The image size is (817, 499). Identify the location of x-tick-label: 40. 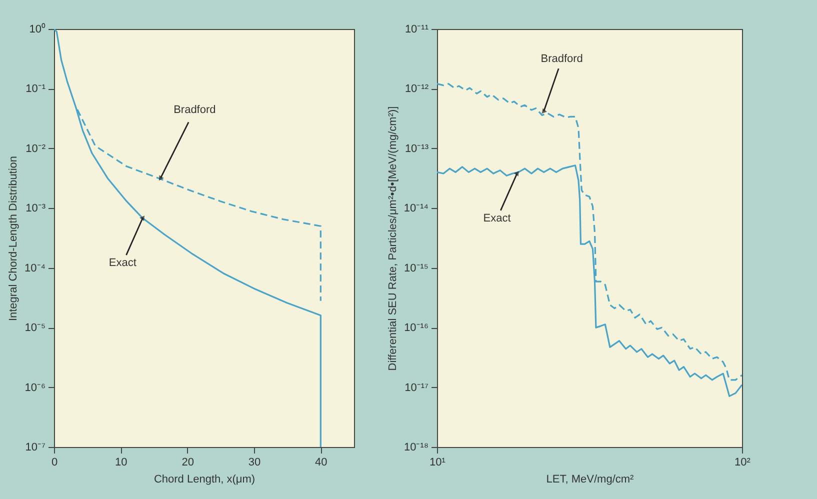
(321, 462).